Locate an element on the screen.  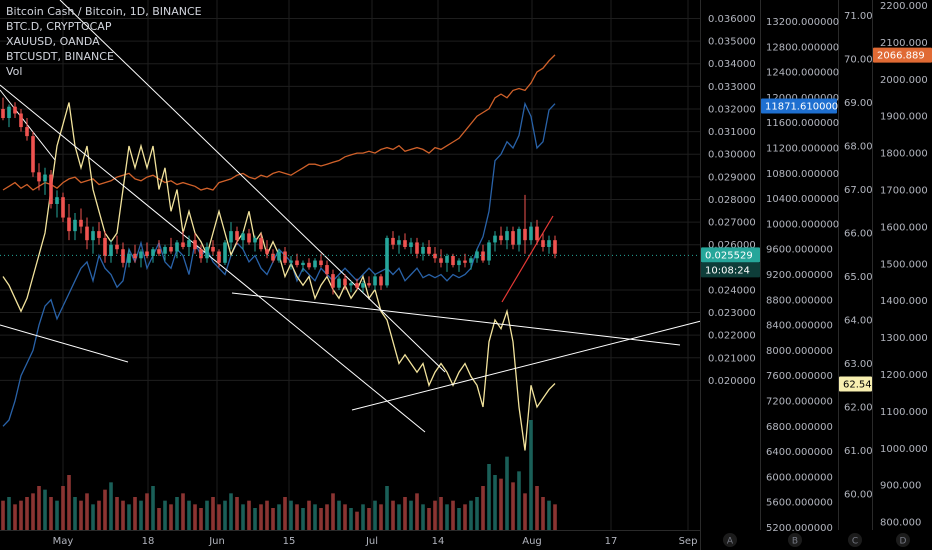
axis-xau-tick-8: 1400.000 is located at coordinates (904, 301).